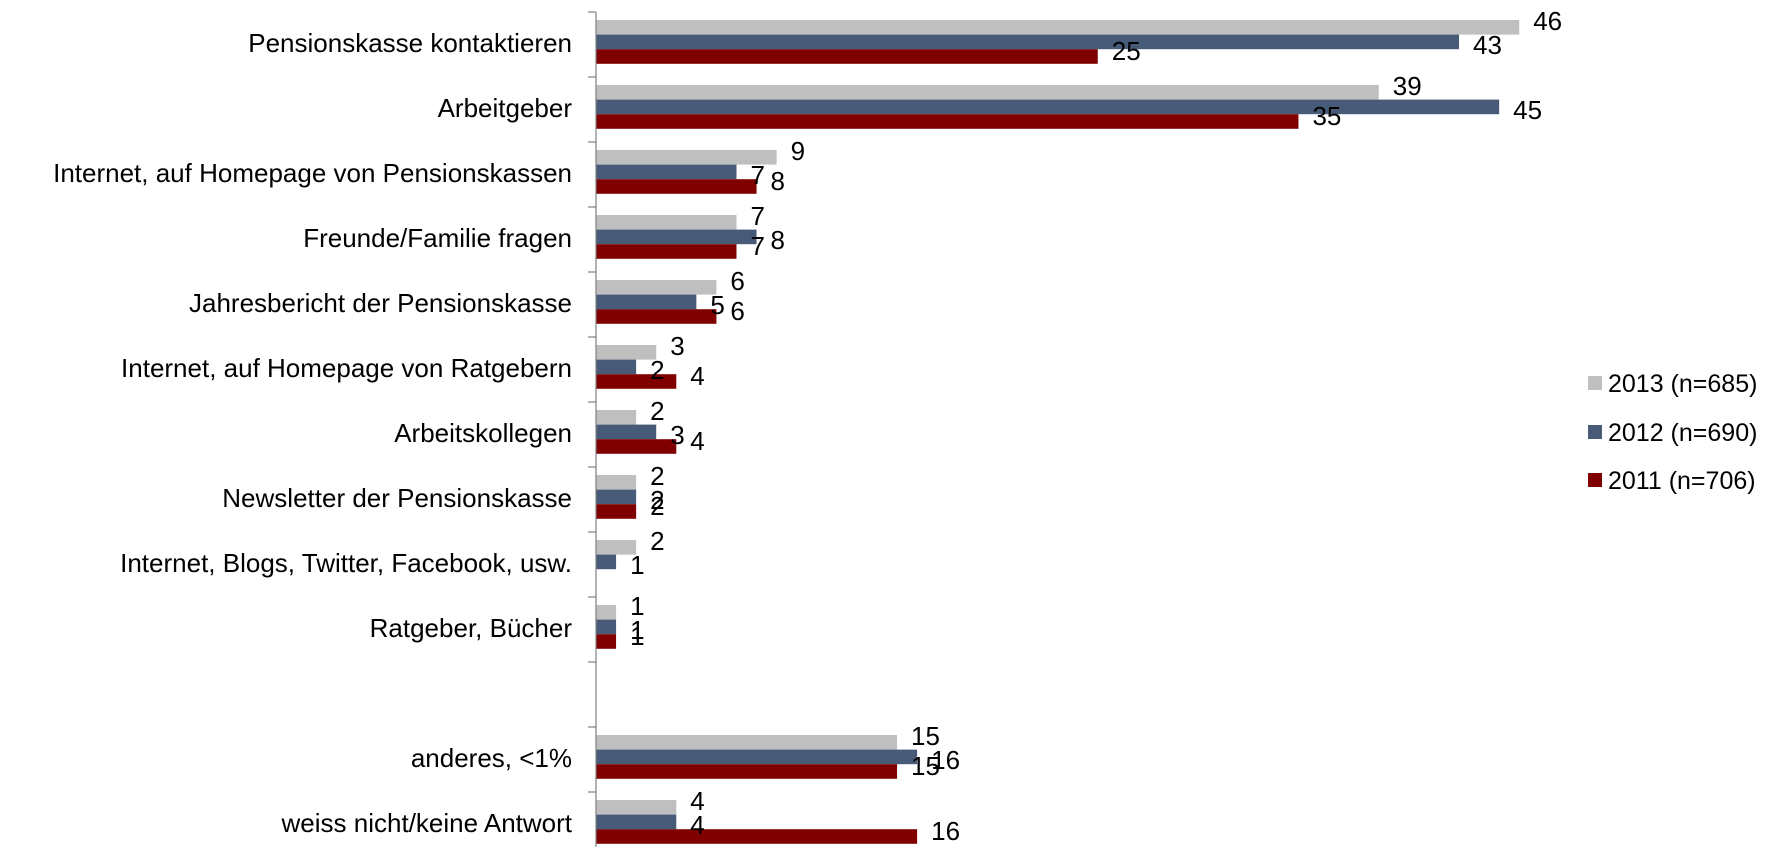 Image resolution: width=1786 pixels, height=847 pixels. Describe the element at coordinates (1407, 86) in the screenshot. I see `value-label-2013-n-685-arbeitgeber: 39` at that location.